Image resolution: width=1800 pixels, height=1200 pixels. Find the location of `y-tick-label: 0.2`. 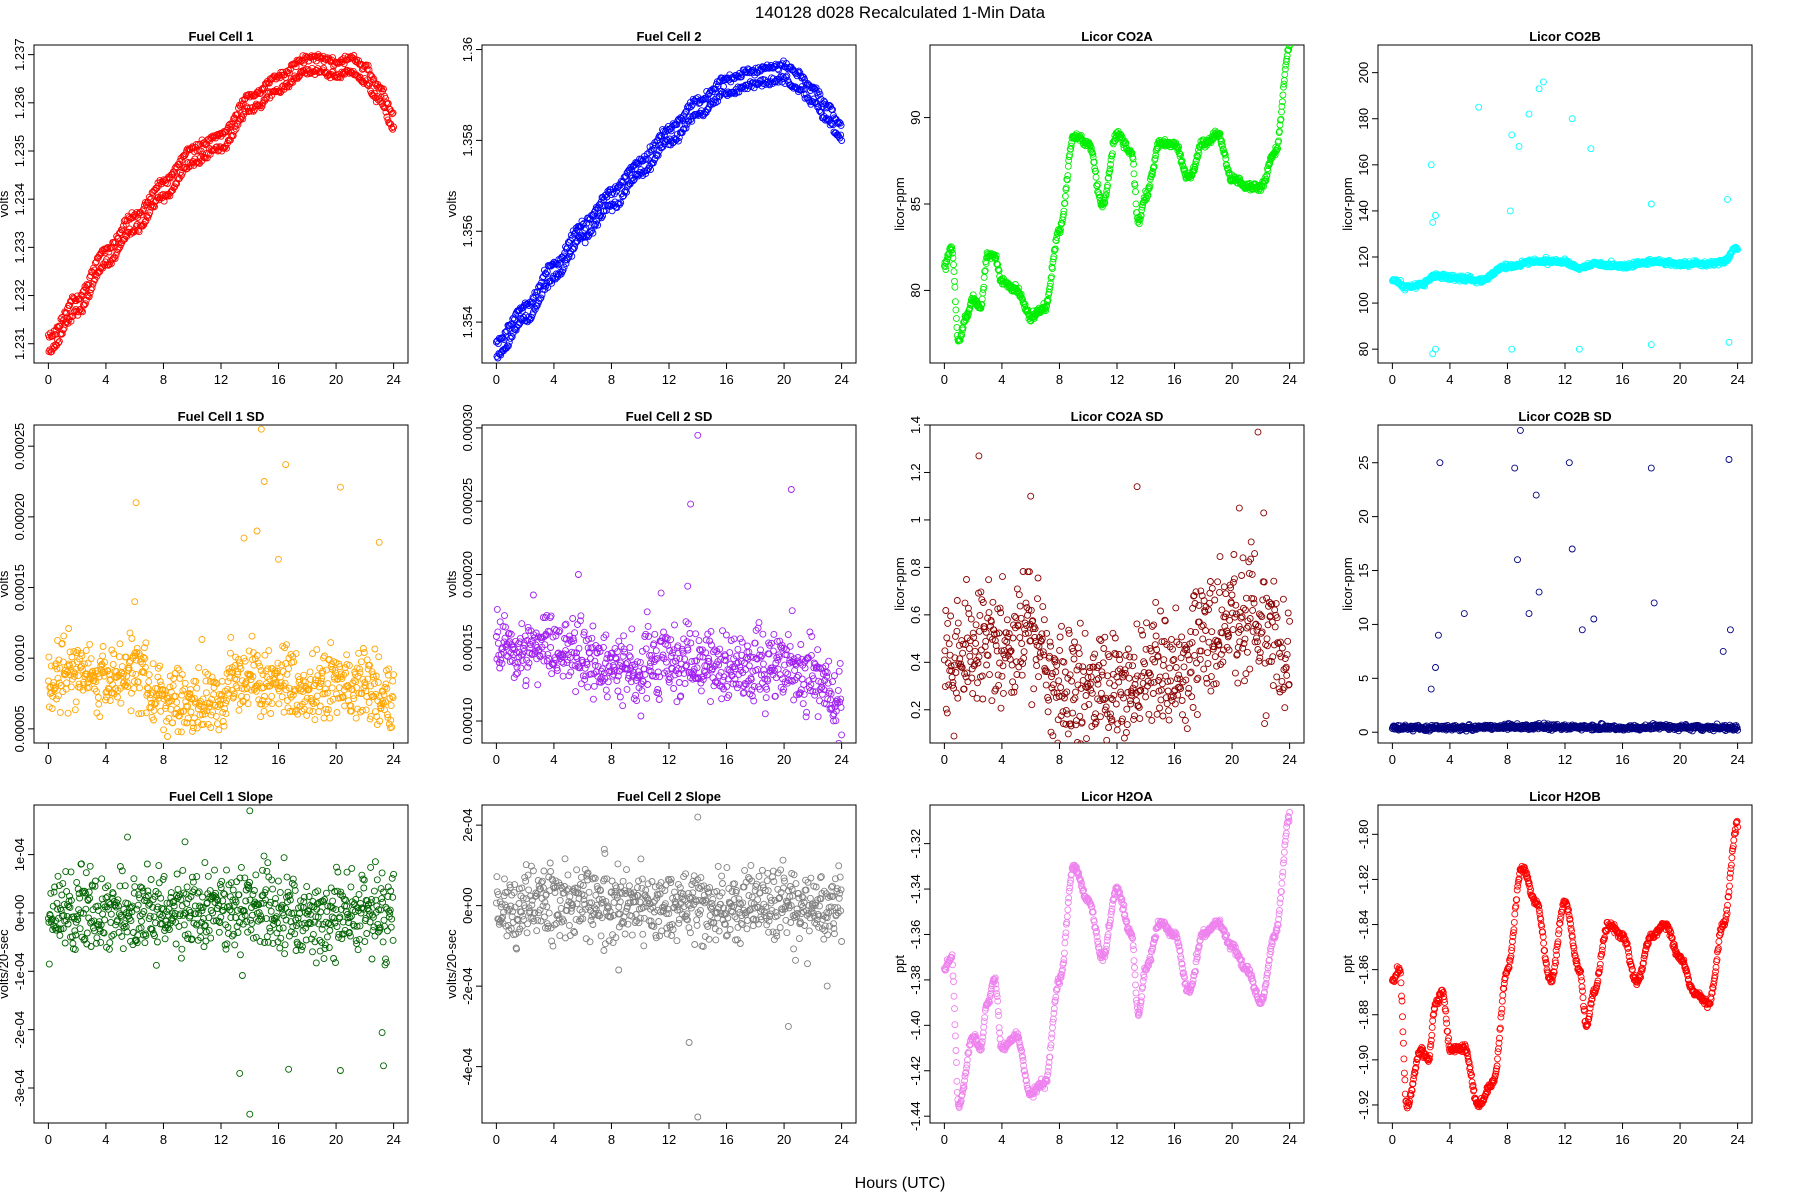

y-tick-label: 0.2 is located at coordinates (915, 710).